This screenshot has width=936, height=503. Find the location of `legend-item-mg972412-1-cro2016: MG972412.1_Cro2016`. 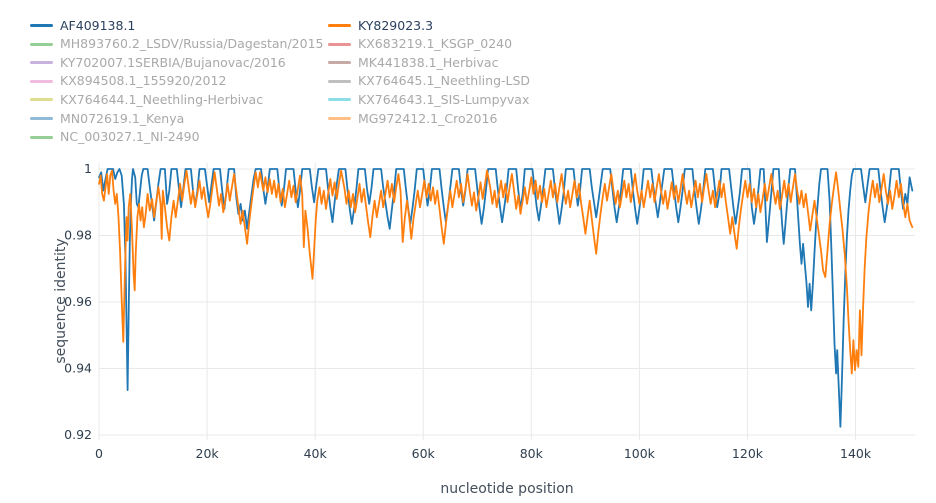

legend-item-mg972412-1-cro2016: MG972412.1_Cro2016 is located at coordinates (412, 119).